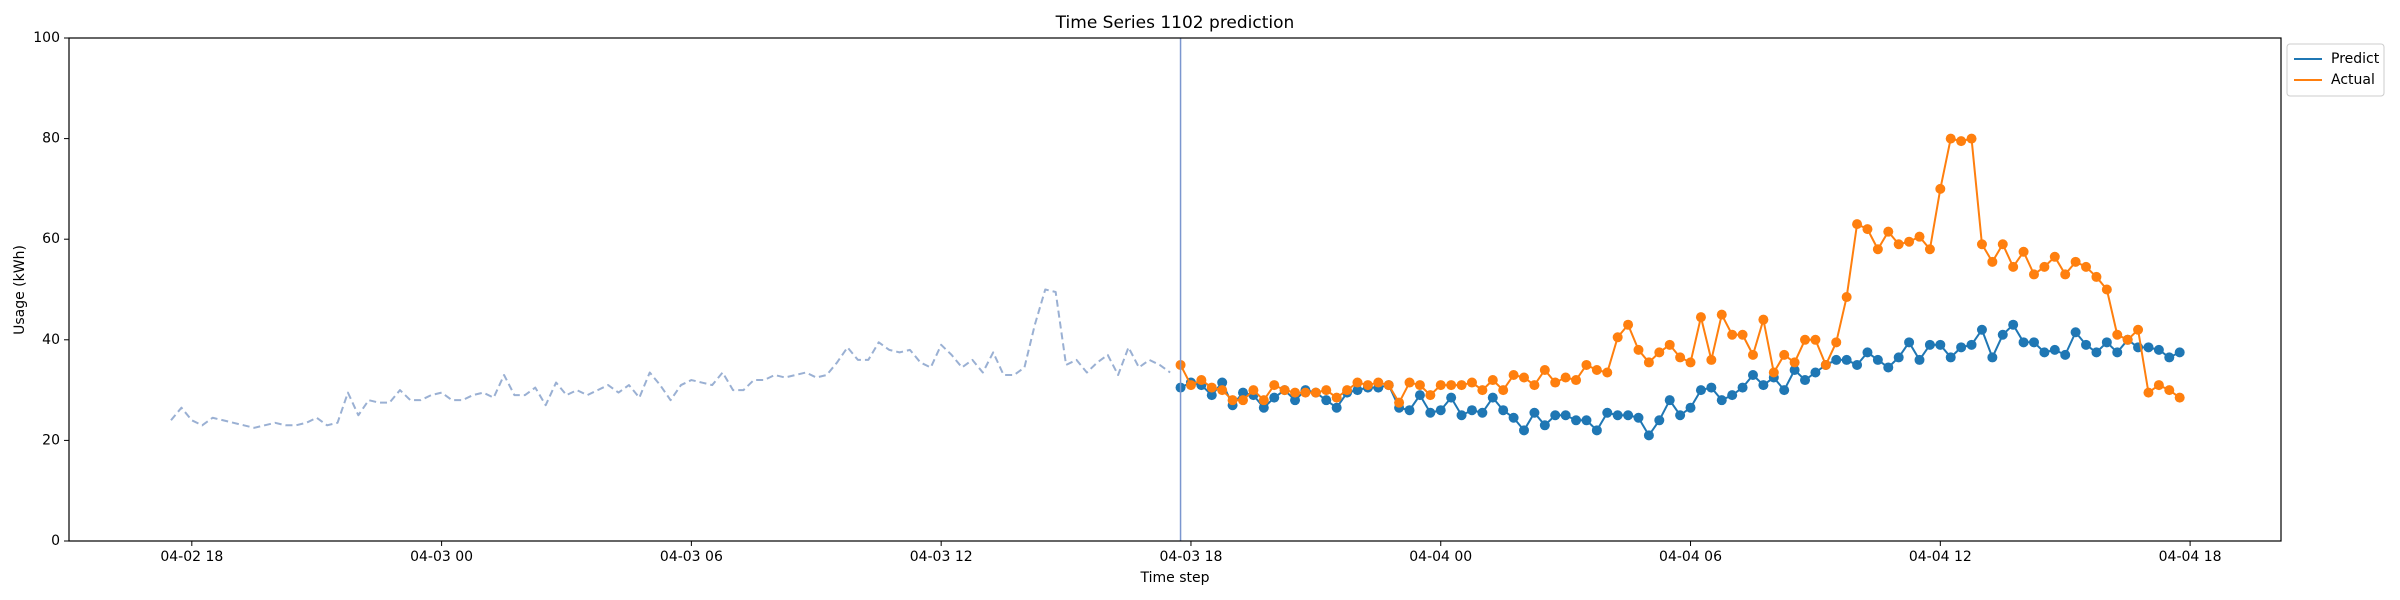 The width and height of the screenshot is (2400, 600). What do you see at coordinates (2355, 59) in the screenshot?
I see `legend-label: Predict` at bounding box center [2355, 59].